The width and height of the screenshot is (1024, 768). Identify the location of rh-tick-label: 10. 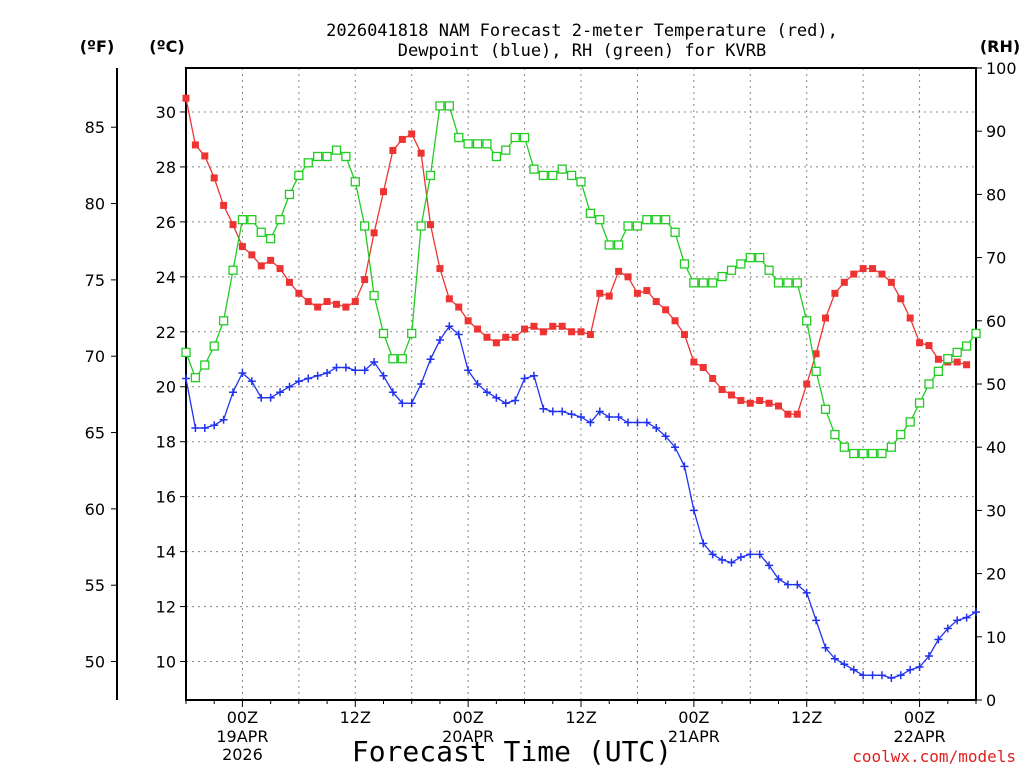
(996, 637).